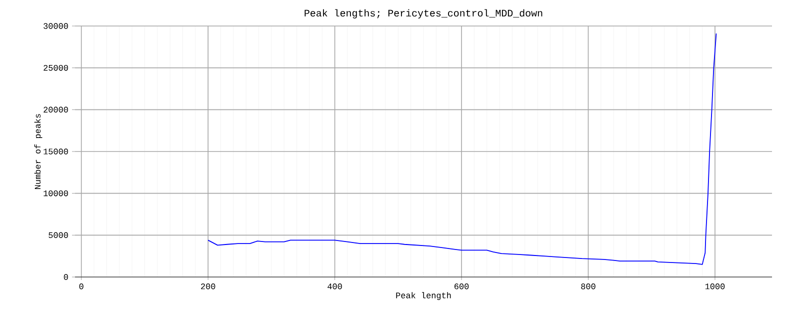 The image size is (802, 328). What do you see at coordinates (81, 287) in the screenshot?
I see `x-tick-label: 0` at bounding box center [81, 287].